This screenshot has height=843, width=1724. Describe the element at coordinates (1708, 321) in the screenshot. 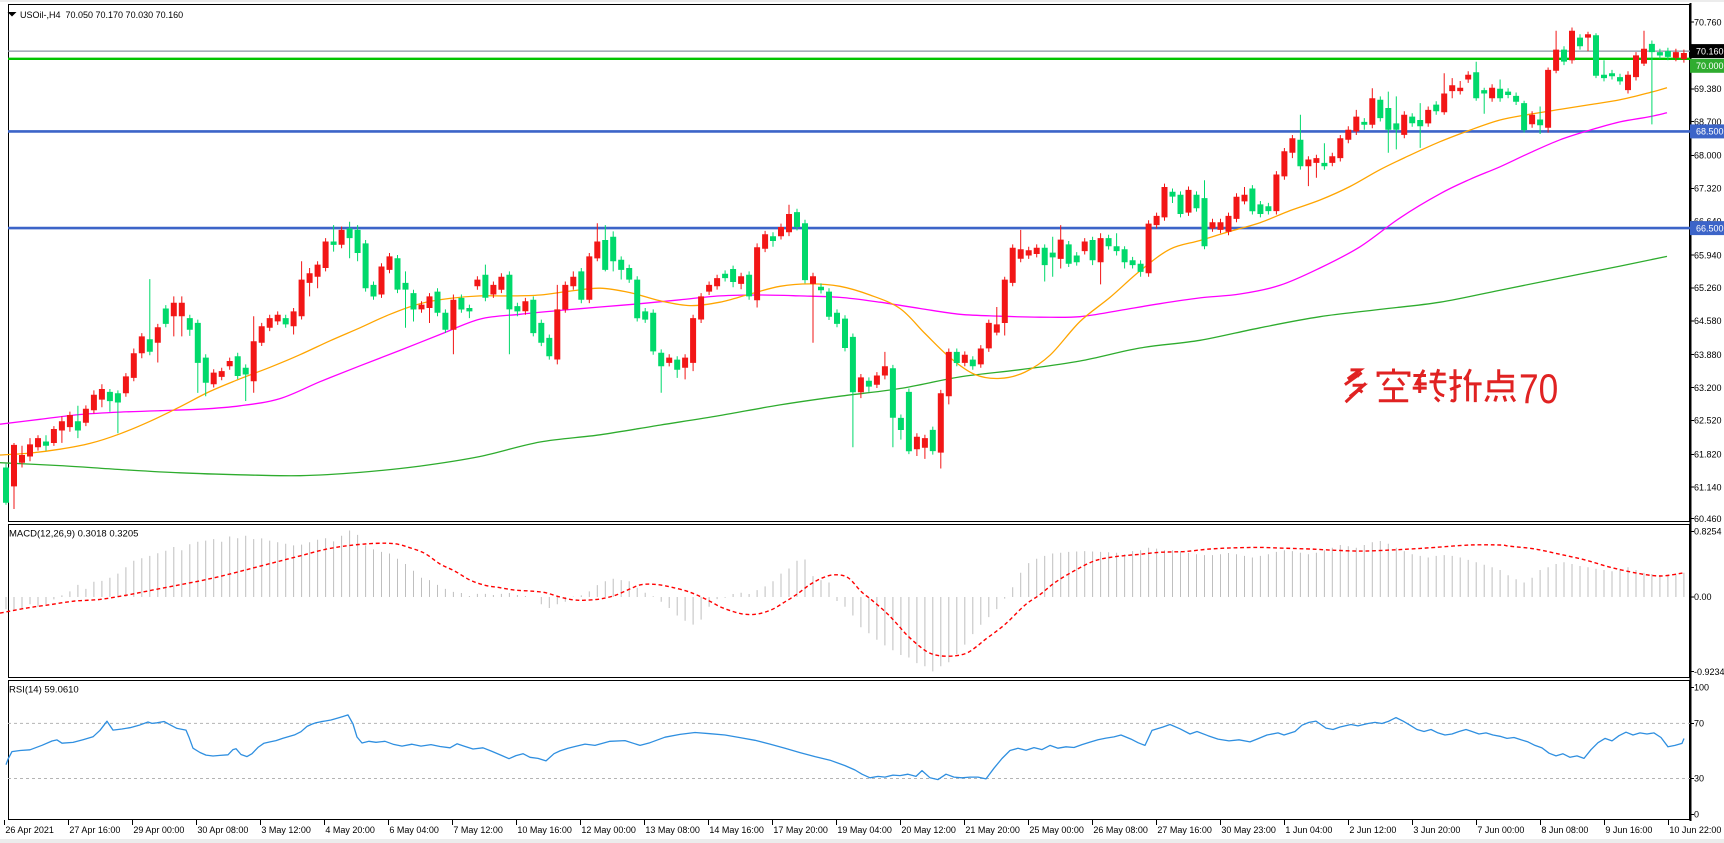

I see `svg-text: 64.580` at that location.